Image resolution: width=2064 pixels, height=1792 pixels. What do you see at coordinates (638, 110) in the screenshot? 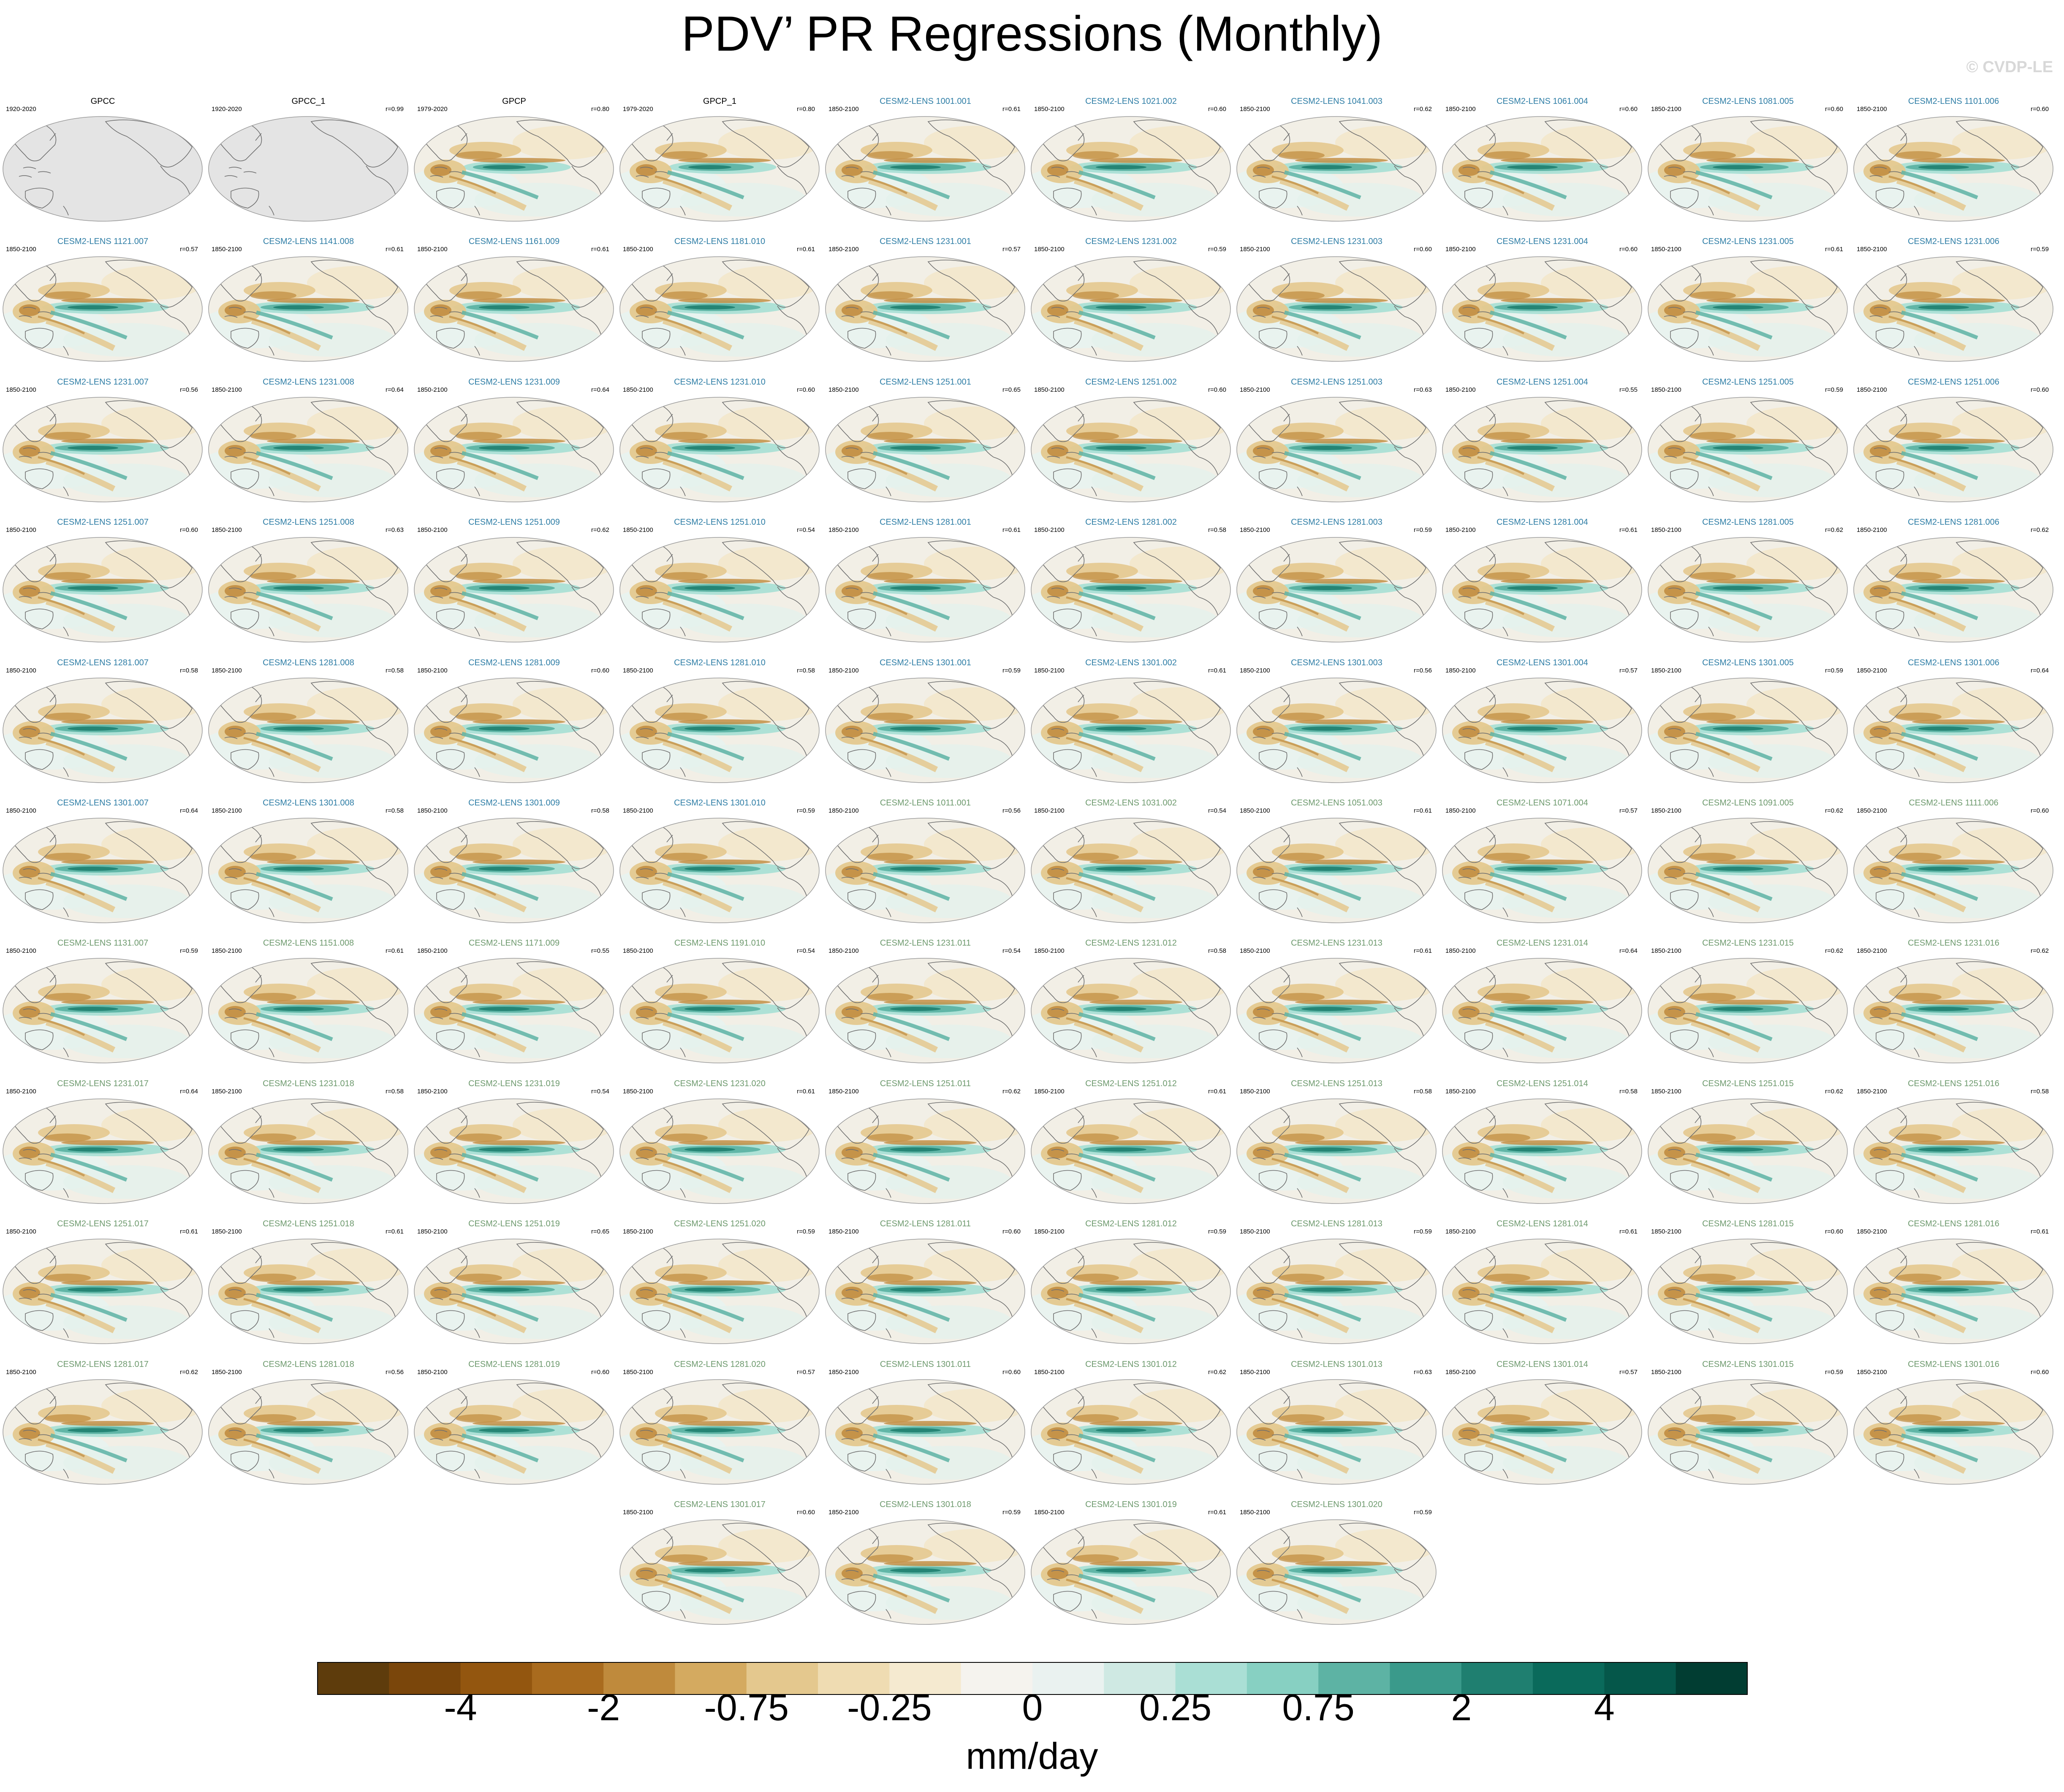
I see `panel-period: 1979-2020` at bounding box center [638, 110].